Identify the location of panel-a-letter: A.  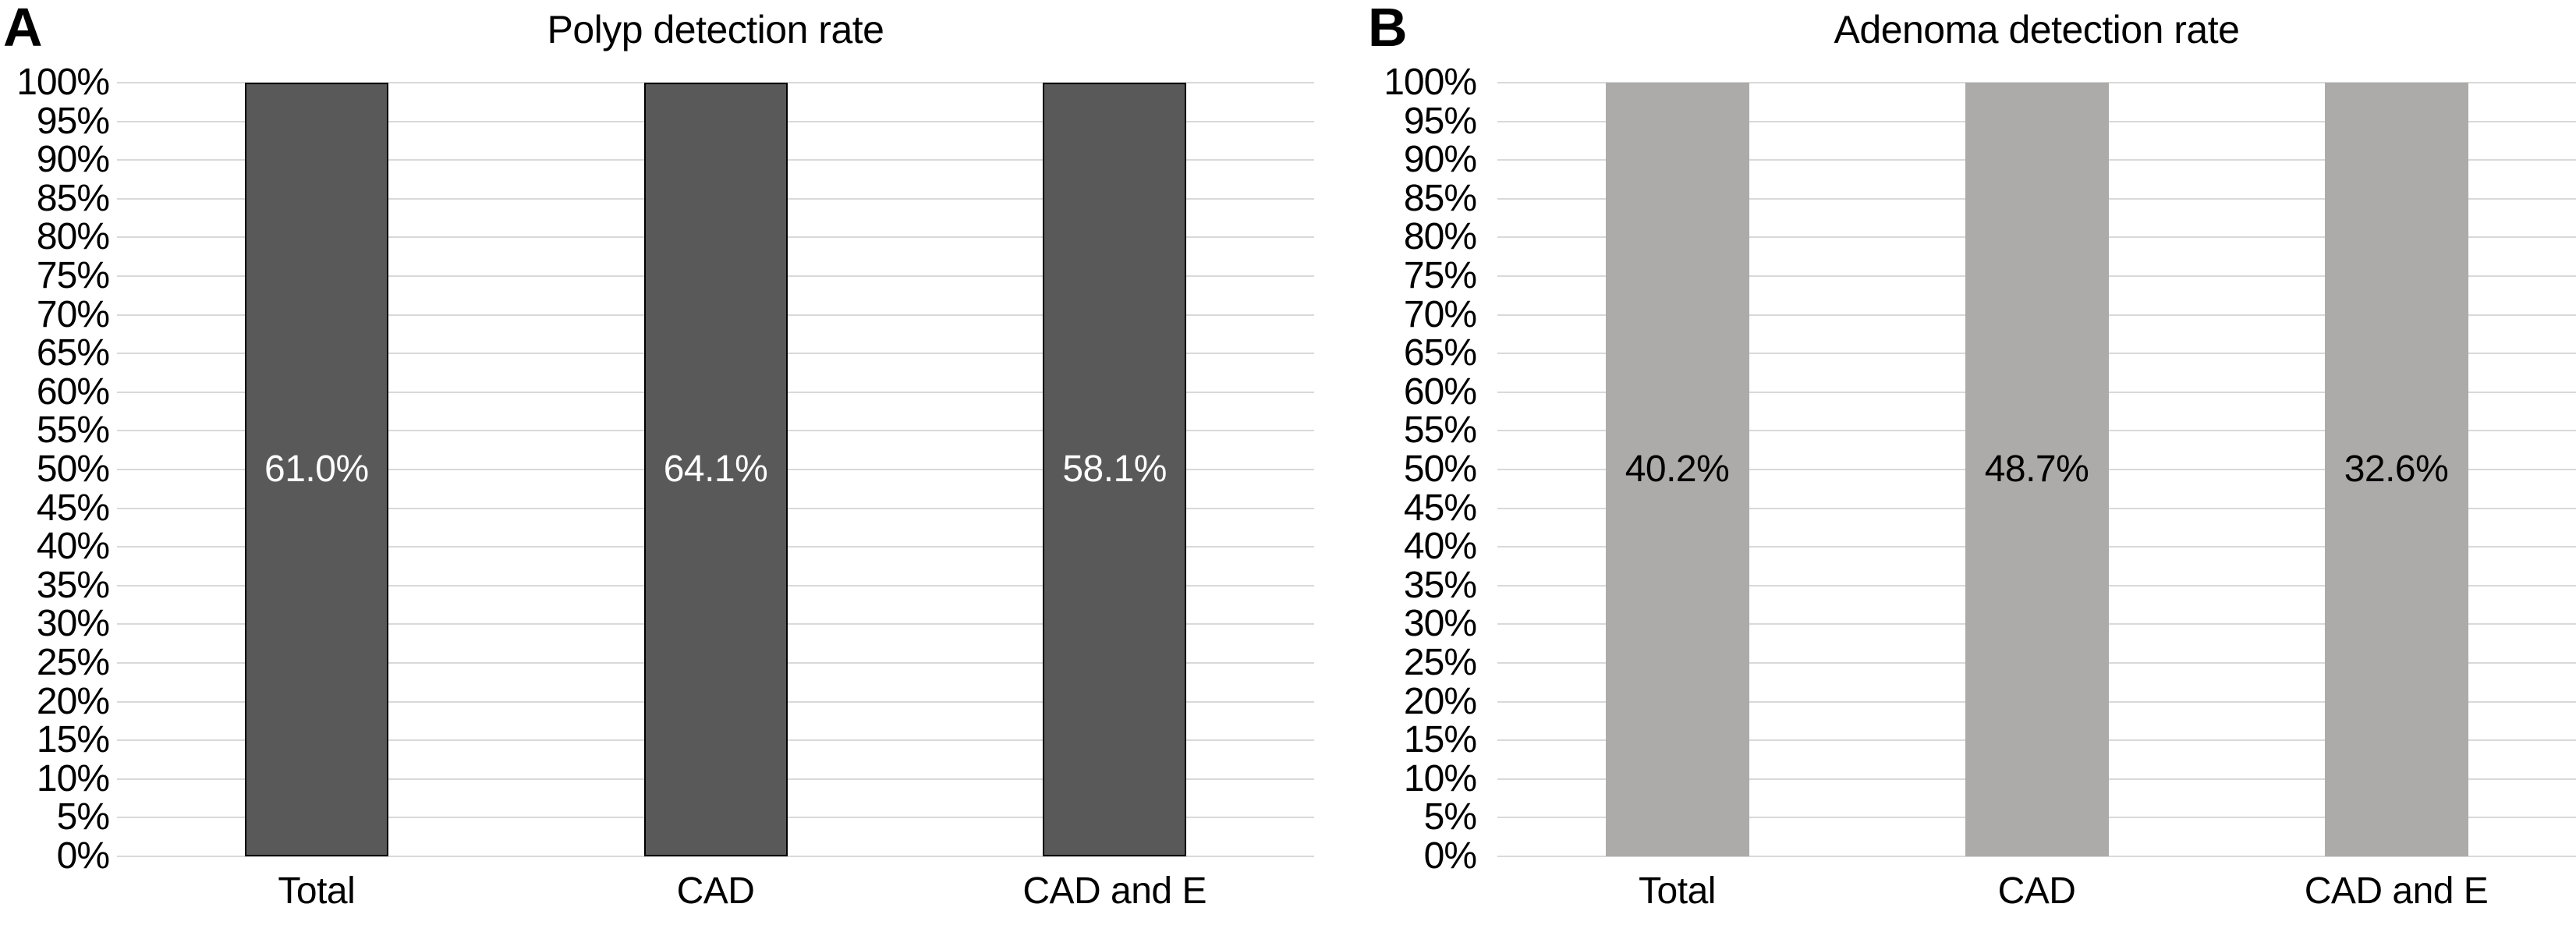
(23, 29).